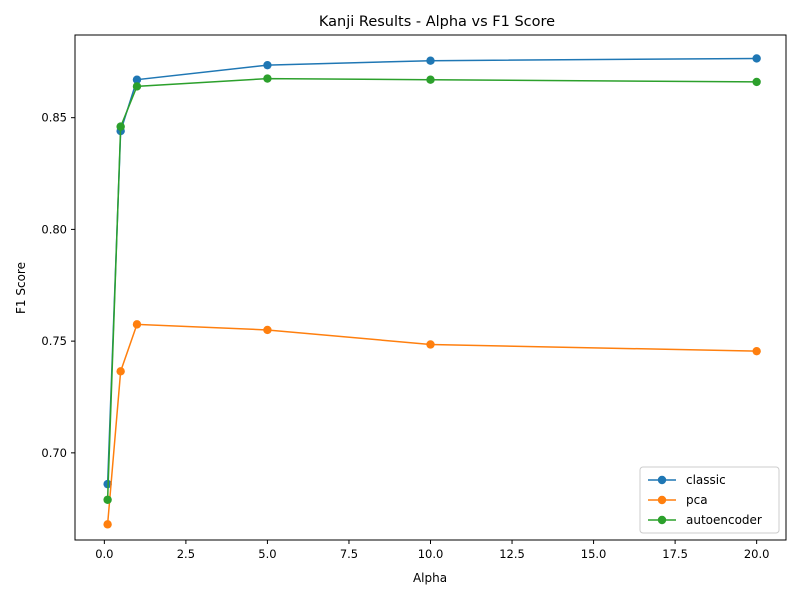  What do you see at coordinates (21, 288) in the screenshot?
I see `y-axis-label: F1 Score` at bounding box center [21, 288].